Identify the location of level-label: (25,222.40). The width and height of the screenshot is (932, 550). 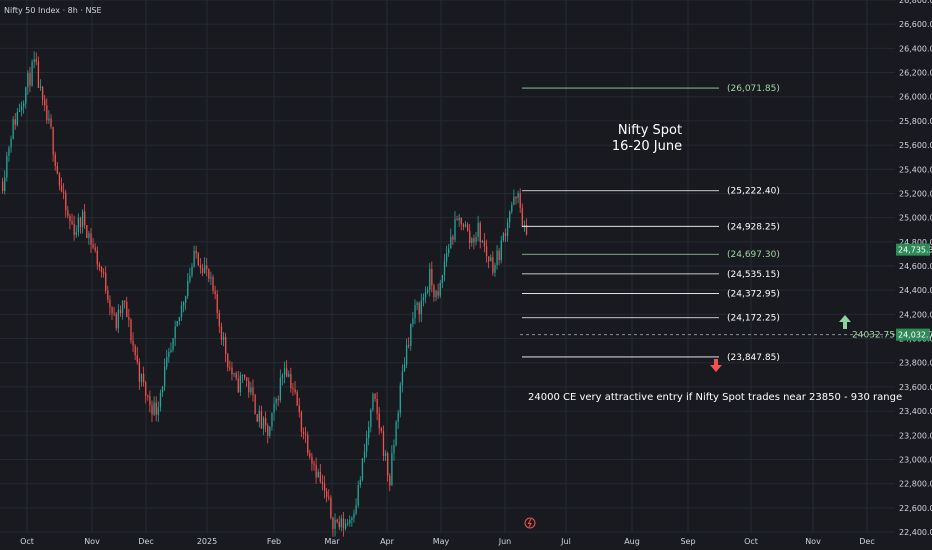
(753, 192).